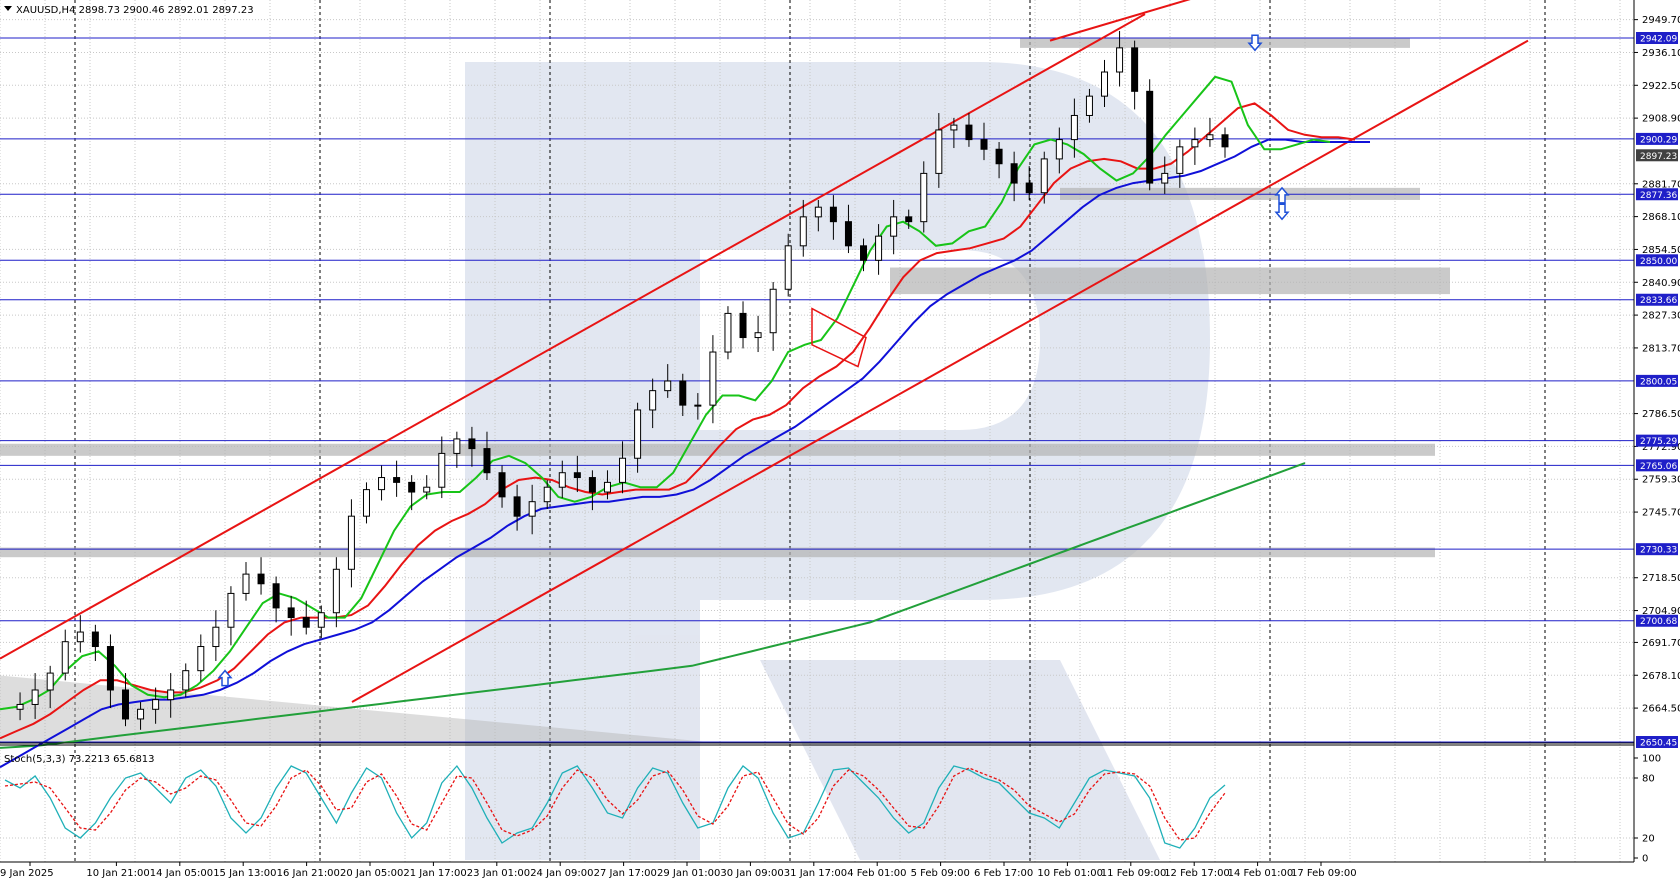  Describe the element at coordinates (1661, 447) in the screenshot. I see `price-tick-label: 2772.90` at that location.